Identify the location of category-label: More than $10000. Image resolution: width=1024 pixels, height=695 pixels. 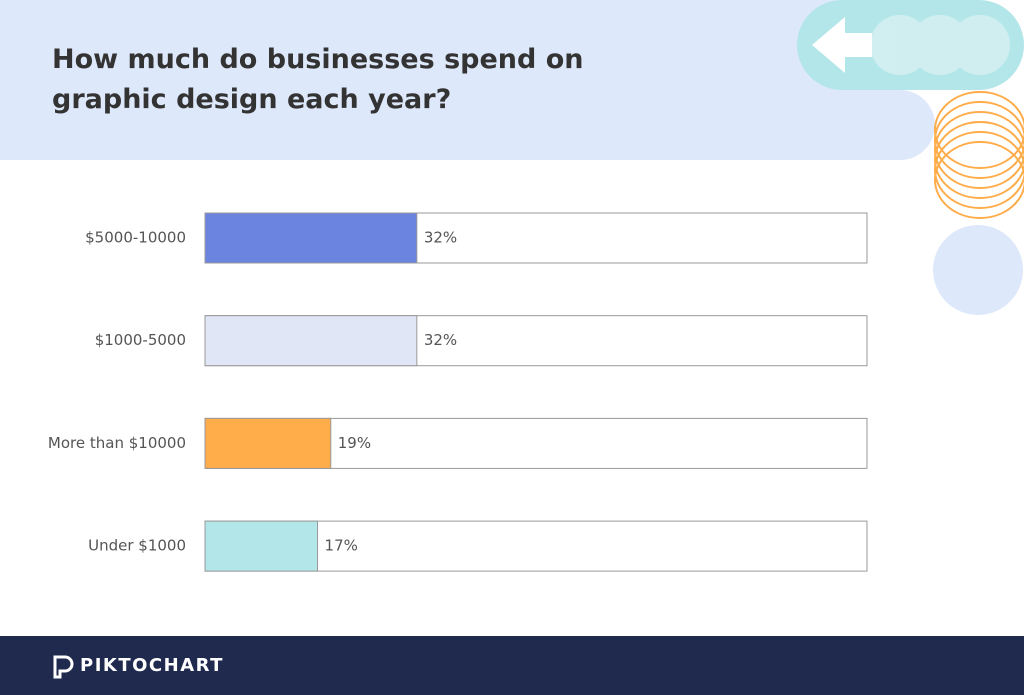
(117, 443).